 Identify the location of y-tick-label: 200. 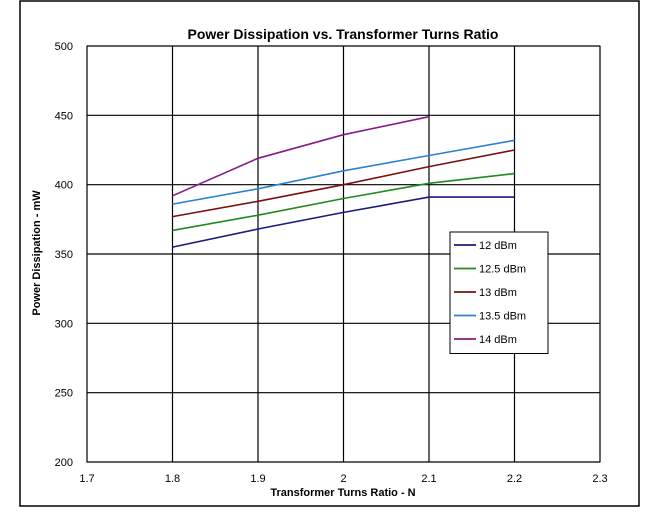
(64, 463).